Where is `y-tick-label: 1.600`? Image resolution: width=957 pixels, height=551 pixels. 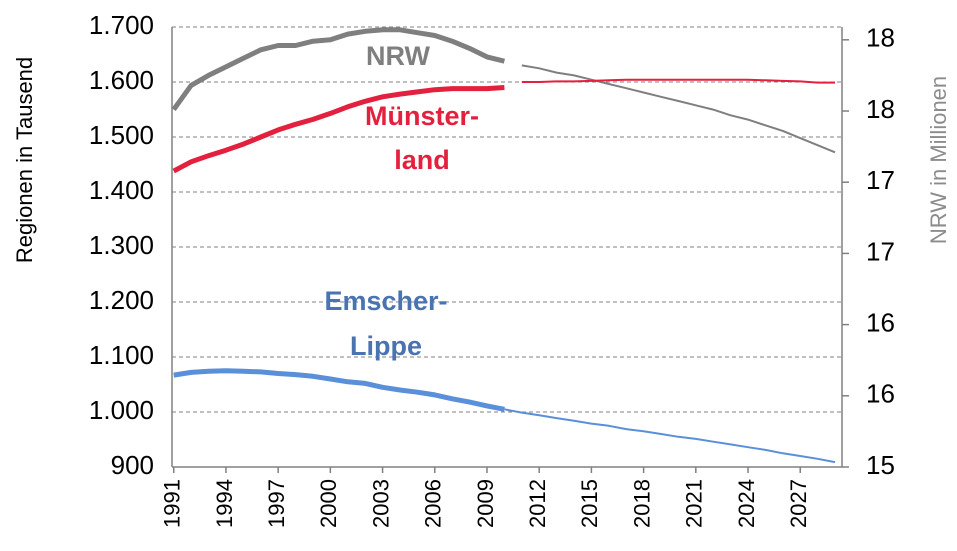 y-tick-label: 1.600 is located at coordinates (121, 80).